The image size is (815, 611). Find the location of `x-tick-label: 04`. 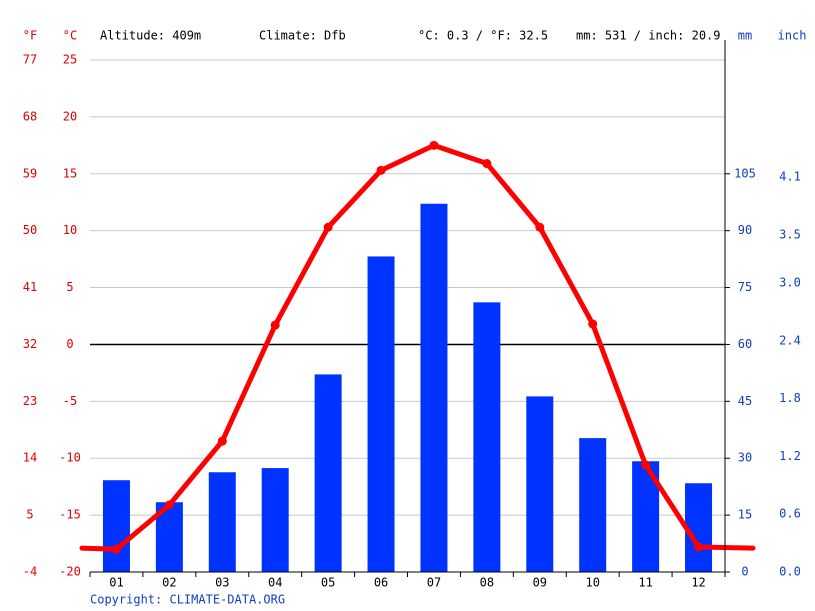

x-tick-label: 04 is located at coordinates (275, 583).